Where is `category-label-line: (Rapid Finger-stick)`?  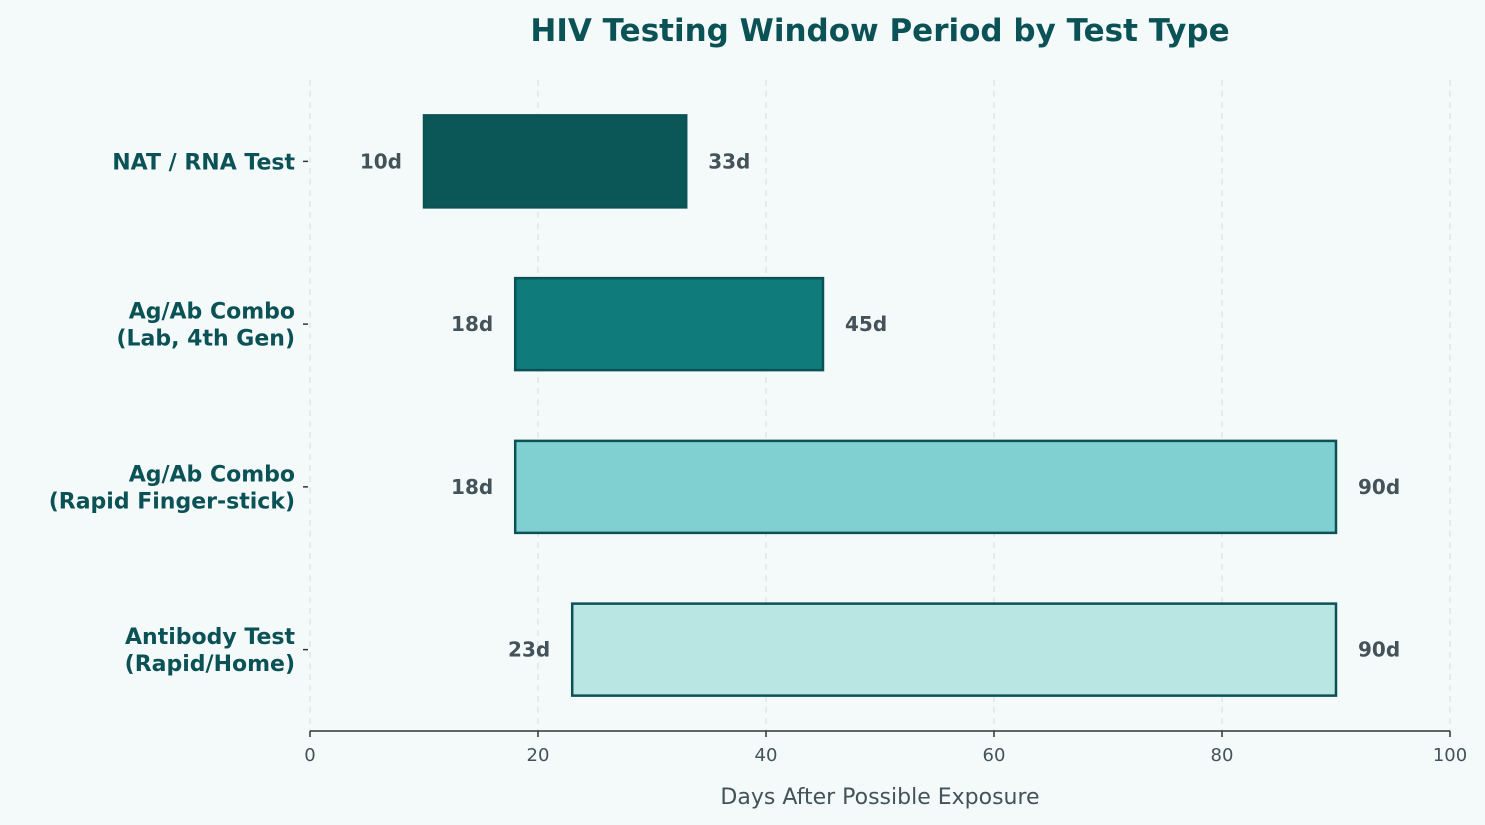 category-label-line: (Rapid Finger-stick) is located at coordinates (172, 501).